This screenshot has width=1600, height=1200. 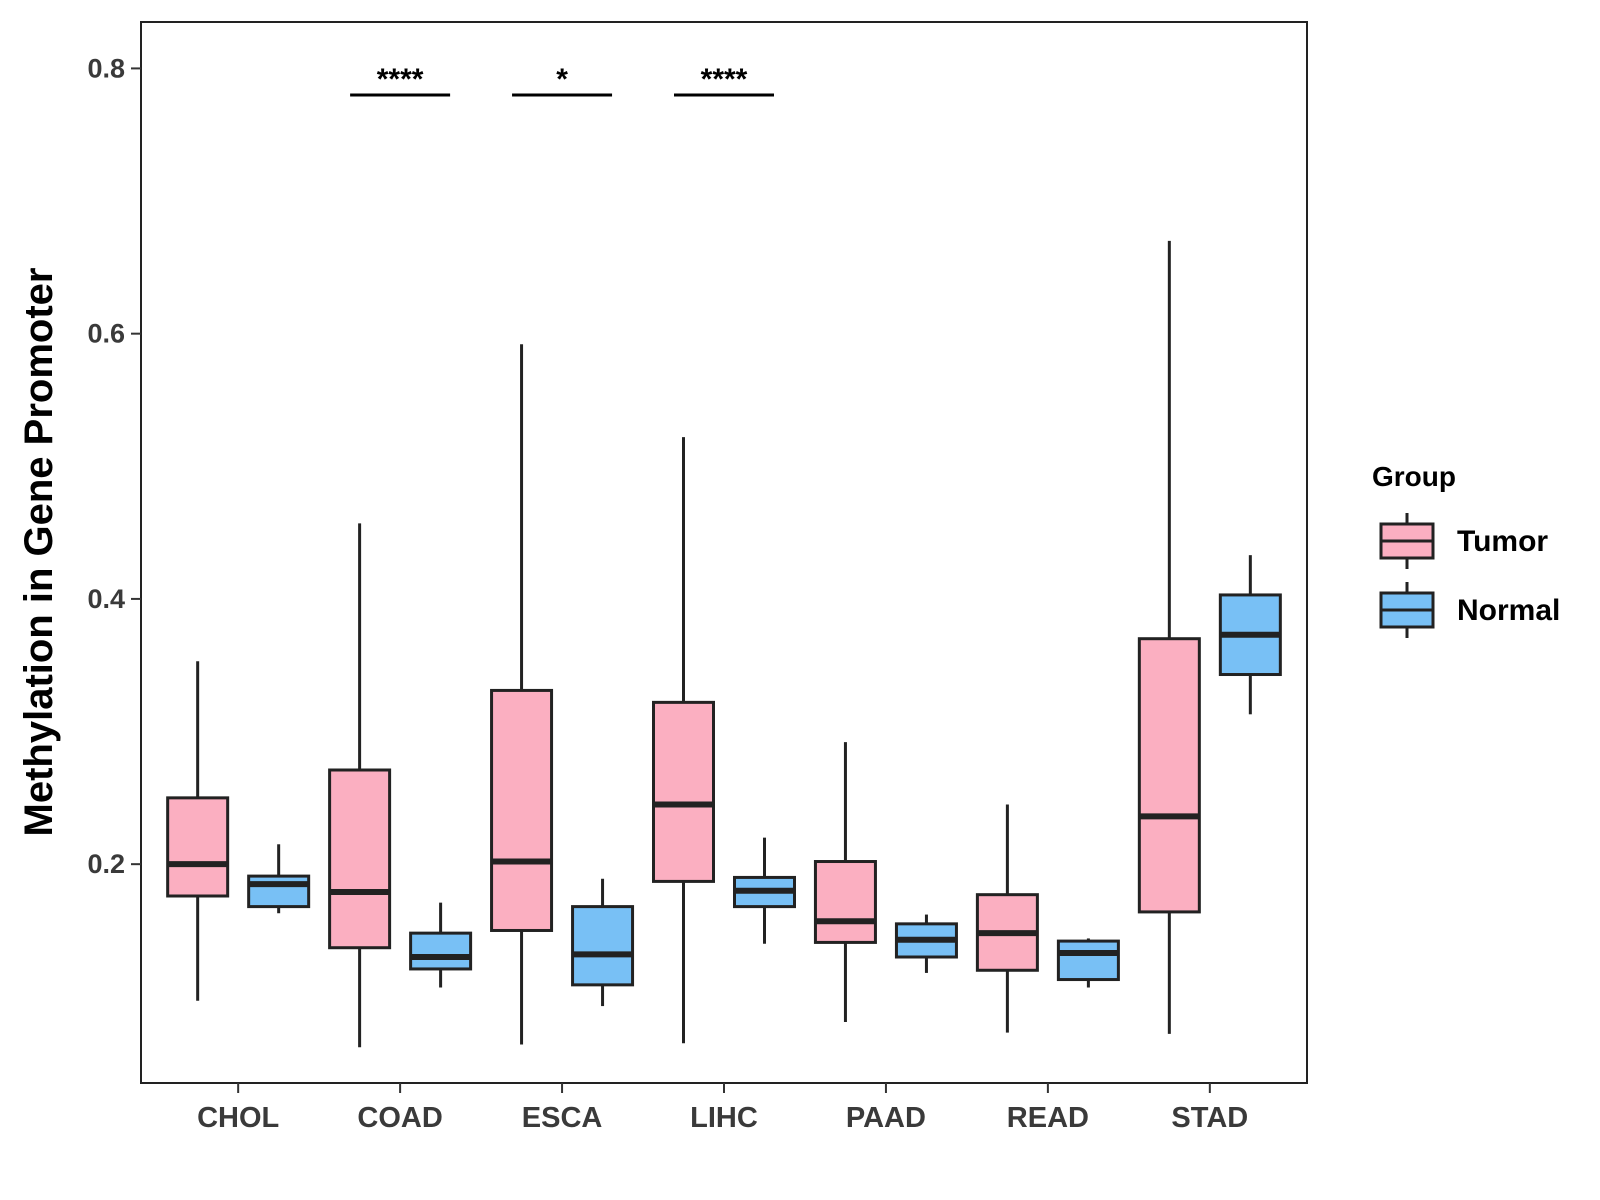 I want to click on x-tick-label-lihc: LIHC, so click(x=724, y=1118).